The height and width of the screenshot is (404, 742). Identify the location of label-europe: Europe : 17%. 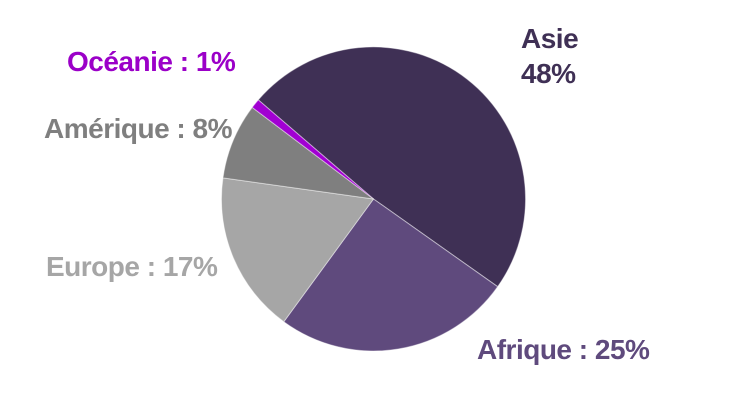
(132, 266).